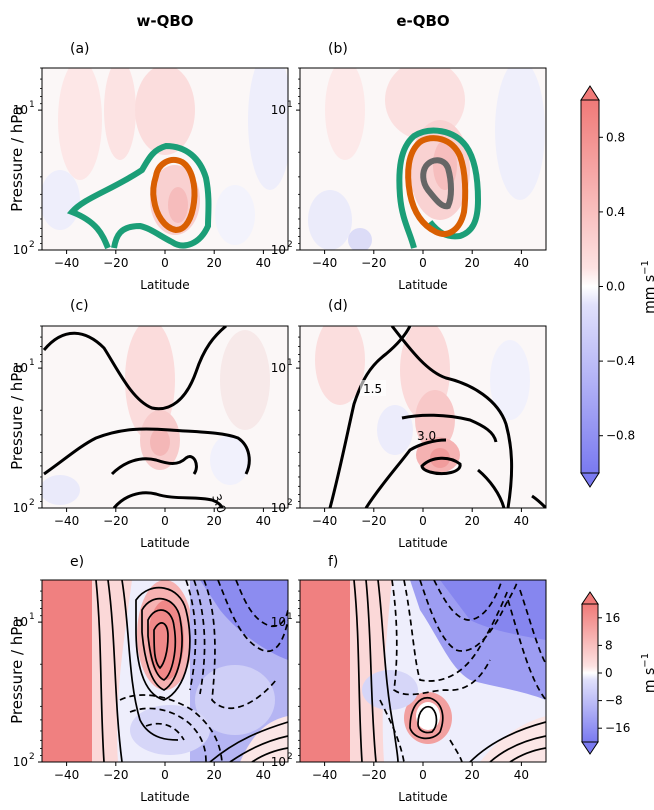 This screenshot has height=810, width=654. What do you see at coordinates (32, 617) in the screenshot?
I see `panel-e-ytick-exponent: 1` at bounding box center [32, 617].